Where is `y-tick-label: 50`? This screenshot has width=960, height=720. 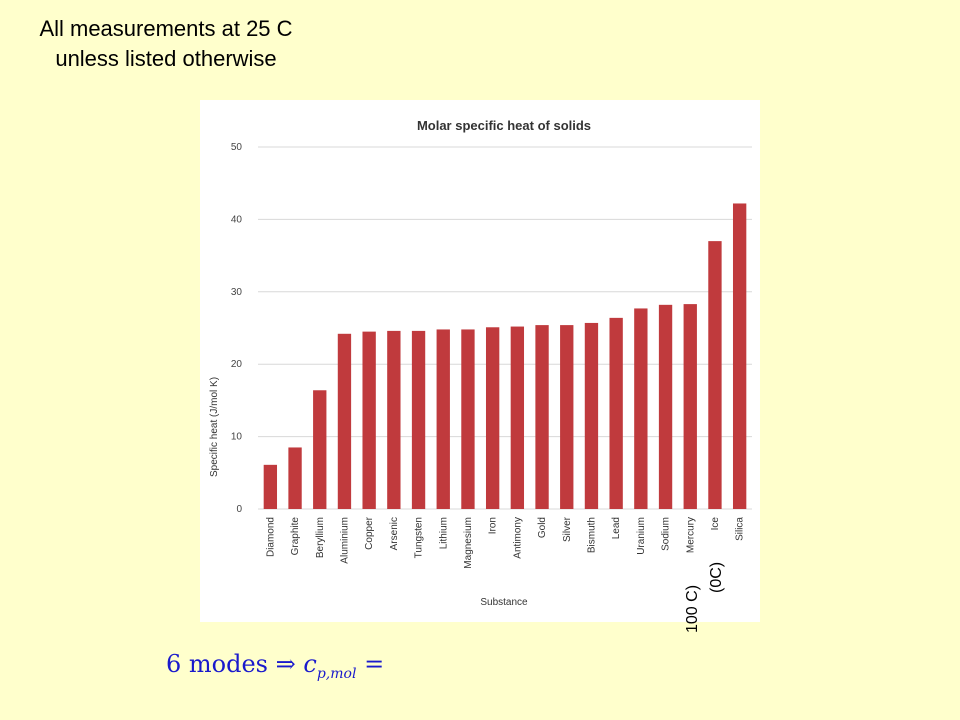 y-tick-label: 50 is located at coordinates (237, 147).